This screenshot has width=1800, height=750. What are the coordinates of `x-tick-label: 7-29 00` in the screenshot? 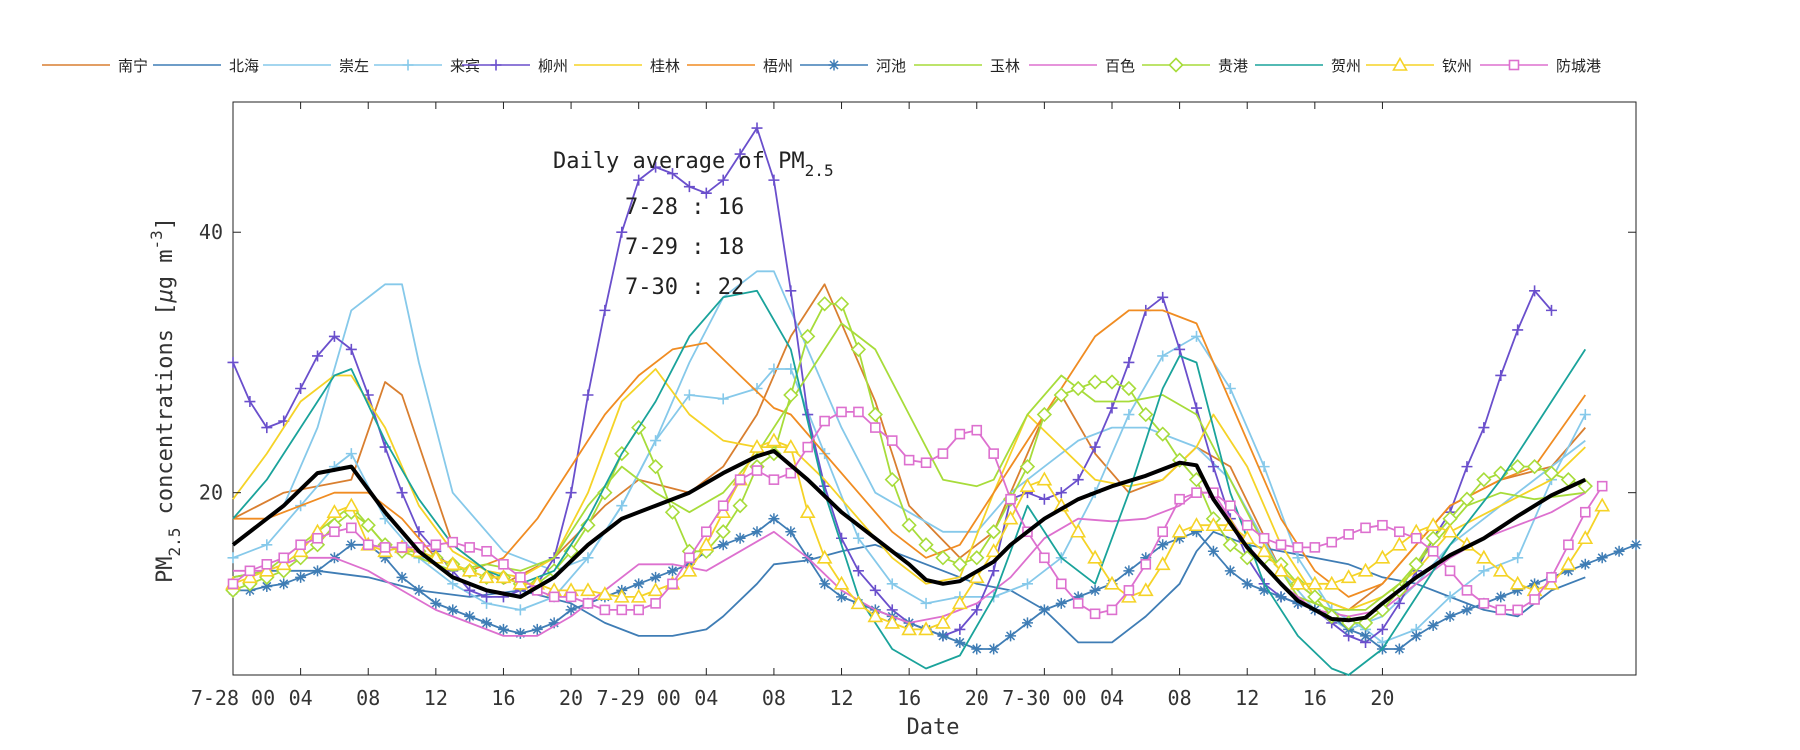 It's located at (639, 698).